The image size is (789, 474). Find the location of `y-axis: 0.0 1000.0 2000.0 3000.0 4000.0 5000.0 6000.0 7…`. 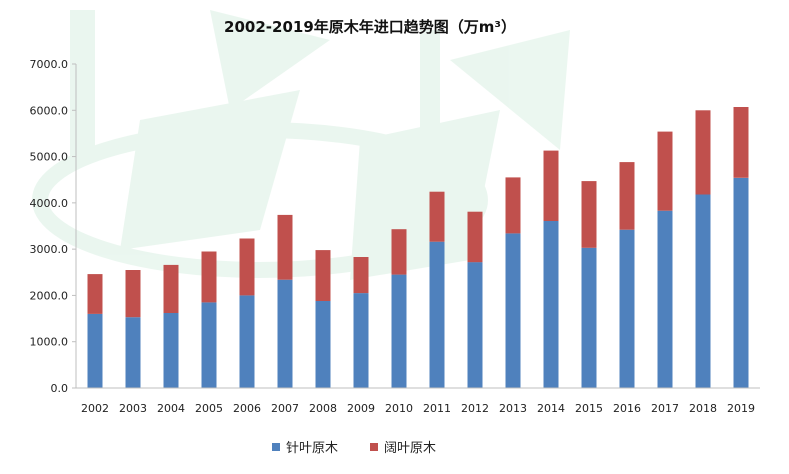

y-axis: 0.0 1000.0 2000.0 3000.0 4000.0 5000.0 6000.0 7… is located at coordinates (53, 226).